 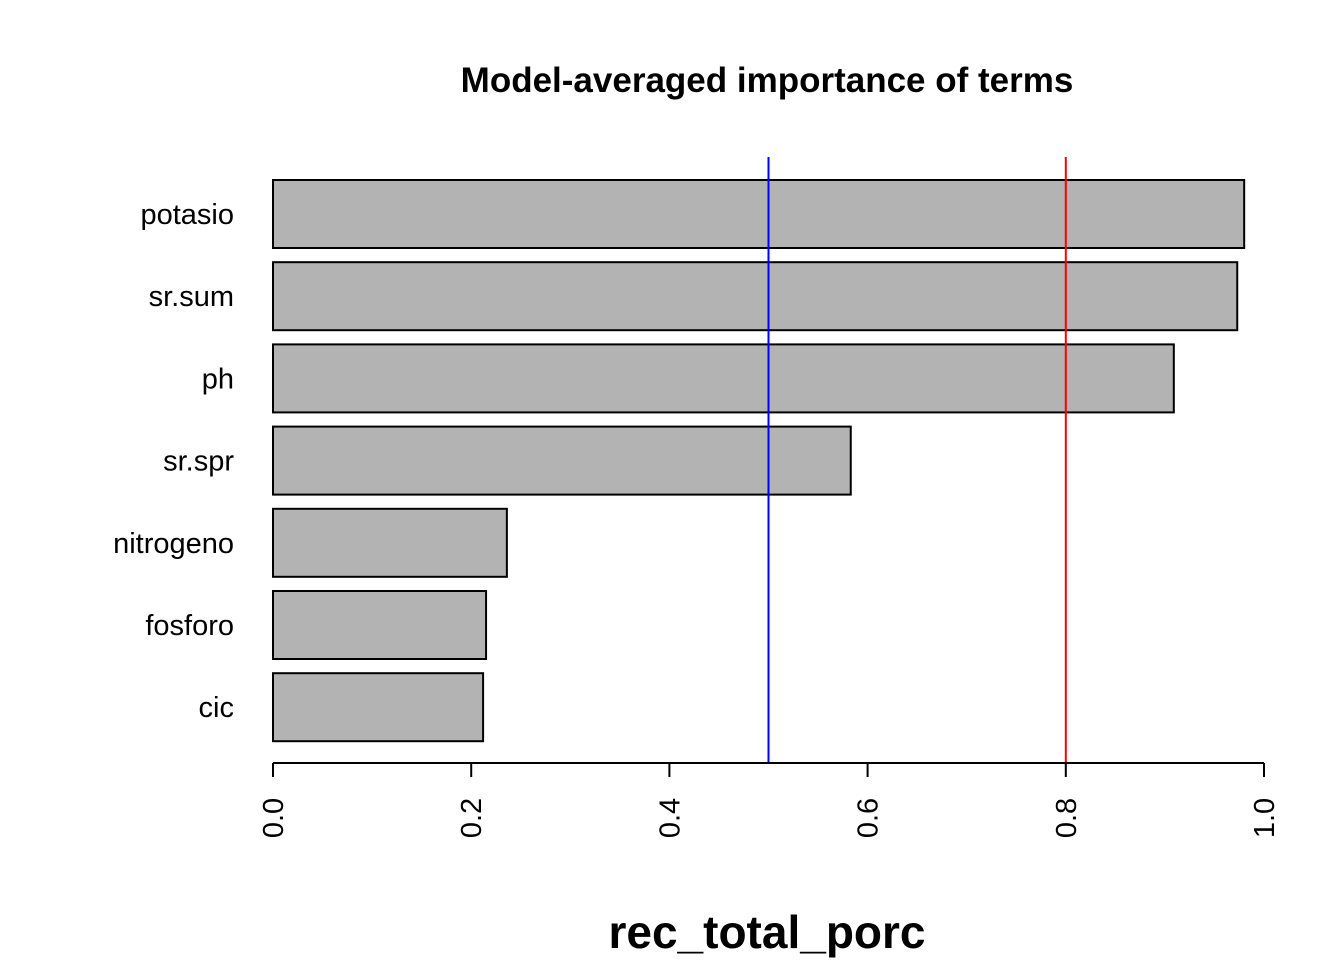 What do you see at coordinates (670, 818) in the screenshot?
I see `x-tick-label: 0.4` at bounding box center [670, 818].